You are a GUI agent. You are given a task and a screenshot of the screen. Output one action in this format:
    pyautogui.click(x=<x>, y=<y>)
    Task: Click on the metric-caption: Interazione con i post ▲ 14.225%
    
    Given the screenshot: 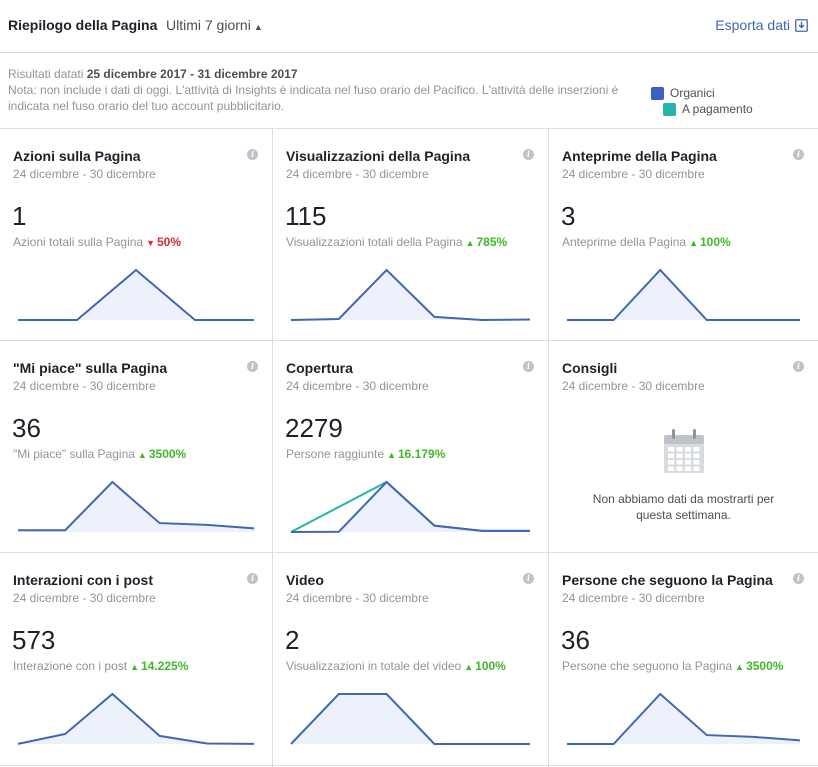 What is the action you would take?
    pyautogui.click(x=100, y=666)
    